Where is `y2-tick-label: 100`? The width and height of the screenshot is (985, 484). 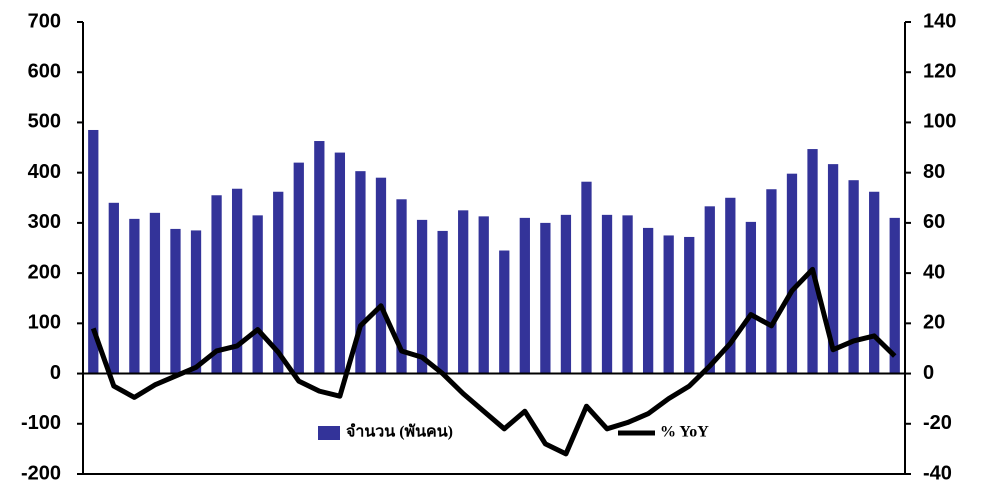 y2-tick-label: 100 is located at coordinates (939, 122).